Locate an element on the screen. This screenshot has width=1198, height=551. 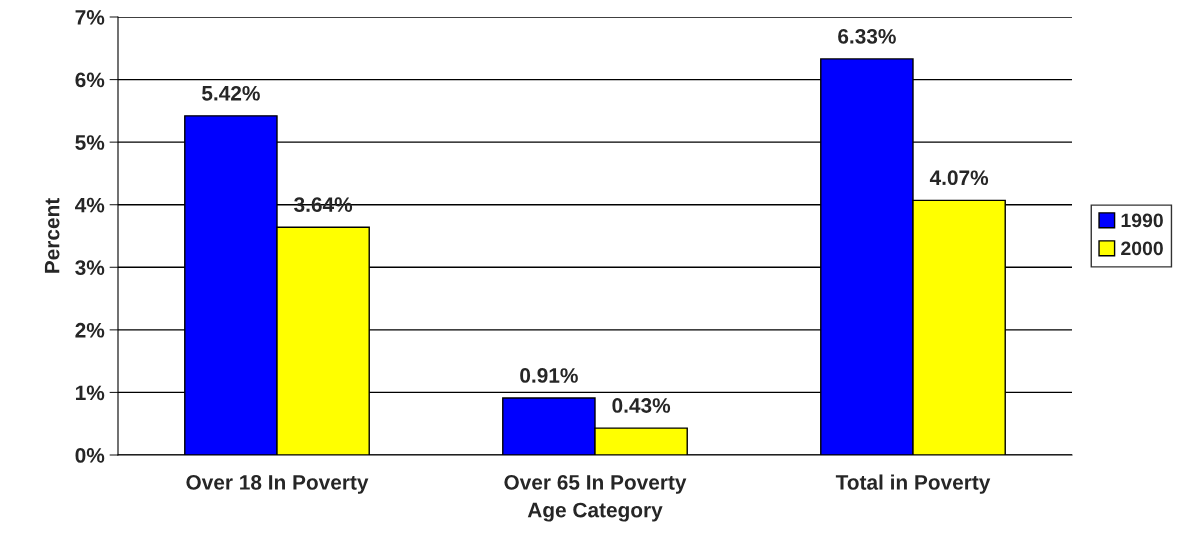
data-label: 0.43% is located at coordinates (641, 405).